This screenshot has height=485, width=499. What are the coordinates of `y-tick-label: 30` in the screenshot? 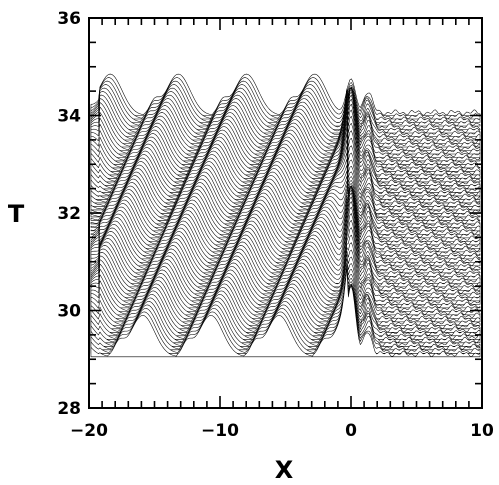 It's located at (69, 312).